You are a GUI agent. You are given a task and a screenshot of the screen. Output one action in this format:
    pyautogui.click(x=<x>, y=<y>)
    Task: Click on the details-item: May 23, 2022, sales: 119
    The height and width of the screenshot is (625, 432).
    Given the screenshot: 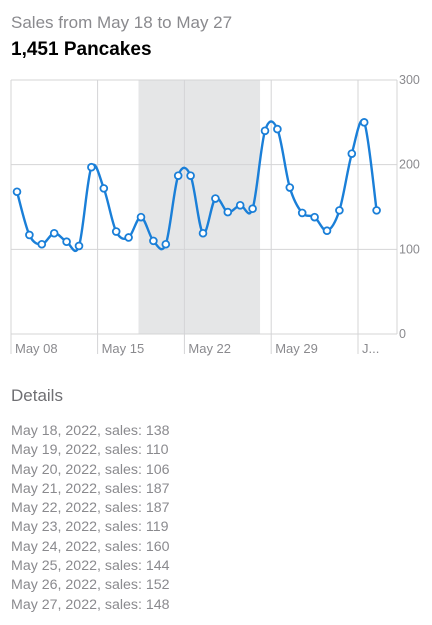 What is the action you would take?
    pyautogui.click(x=90, y=527)
    